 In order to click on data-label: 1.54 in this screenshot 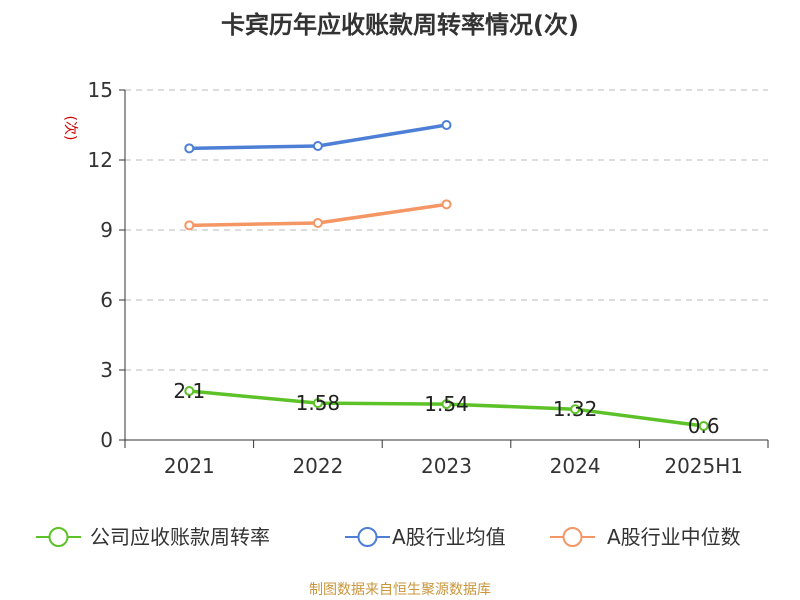, I will do `click(446, 404)`.